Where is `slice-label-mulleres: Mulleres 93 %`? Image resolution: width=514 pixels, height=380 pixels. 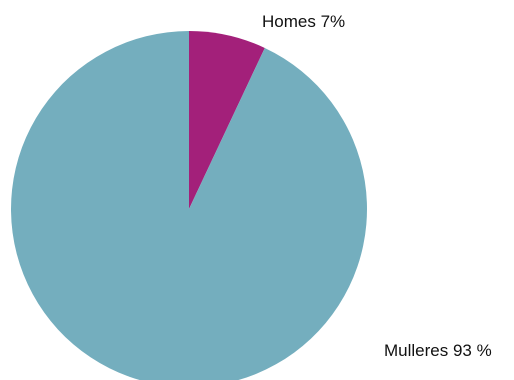 slice-label-mulleres: Mulleres 93 % is located at coordinates (438, 350).